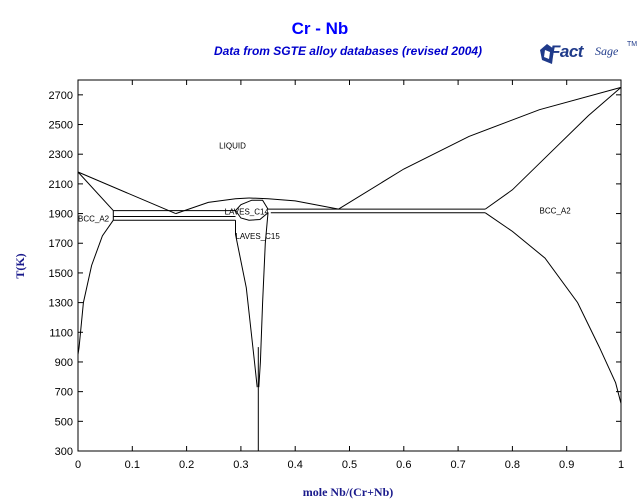 This screenshot has height=504, width=640. What do you see at coordinates (132, 465) in the screenshot?
I see `x-tick-label: 0.1` at bounding box center [132, 465].